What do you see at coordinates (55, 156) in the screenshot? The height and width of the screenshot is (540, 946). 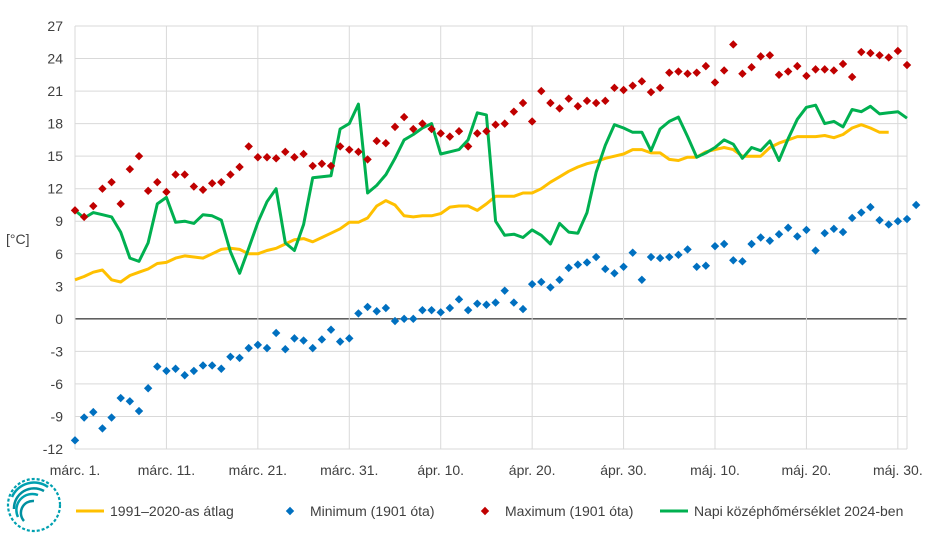 I see `y-tick-label: 15` at bounding box center [55, 156].